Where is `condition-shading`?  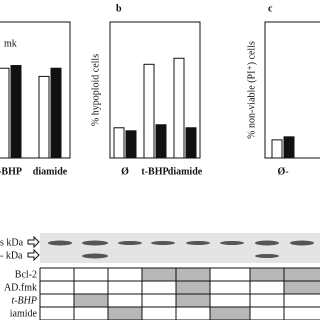 condition-shading is located at coordinates (197, 294).